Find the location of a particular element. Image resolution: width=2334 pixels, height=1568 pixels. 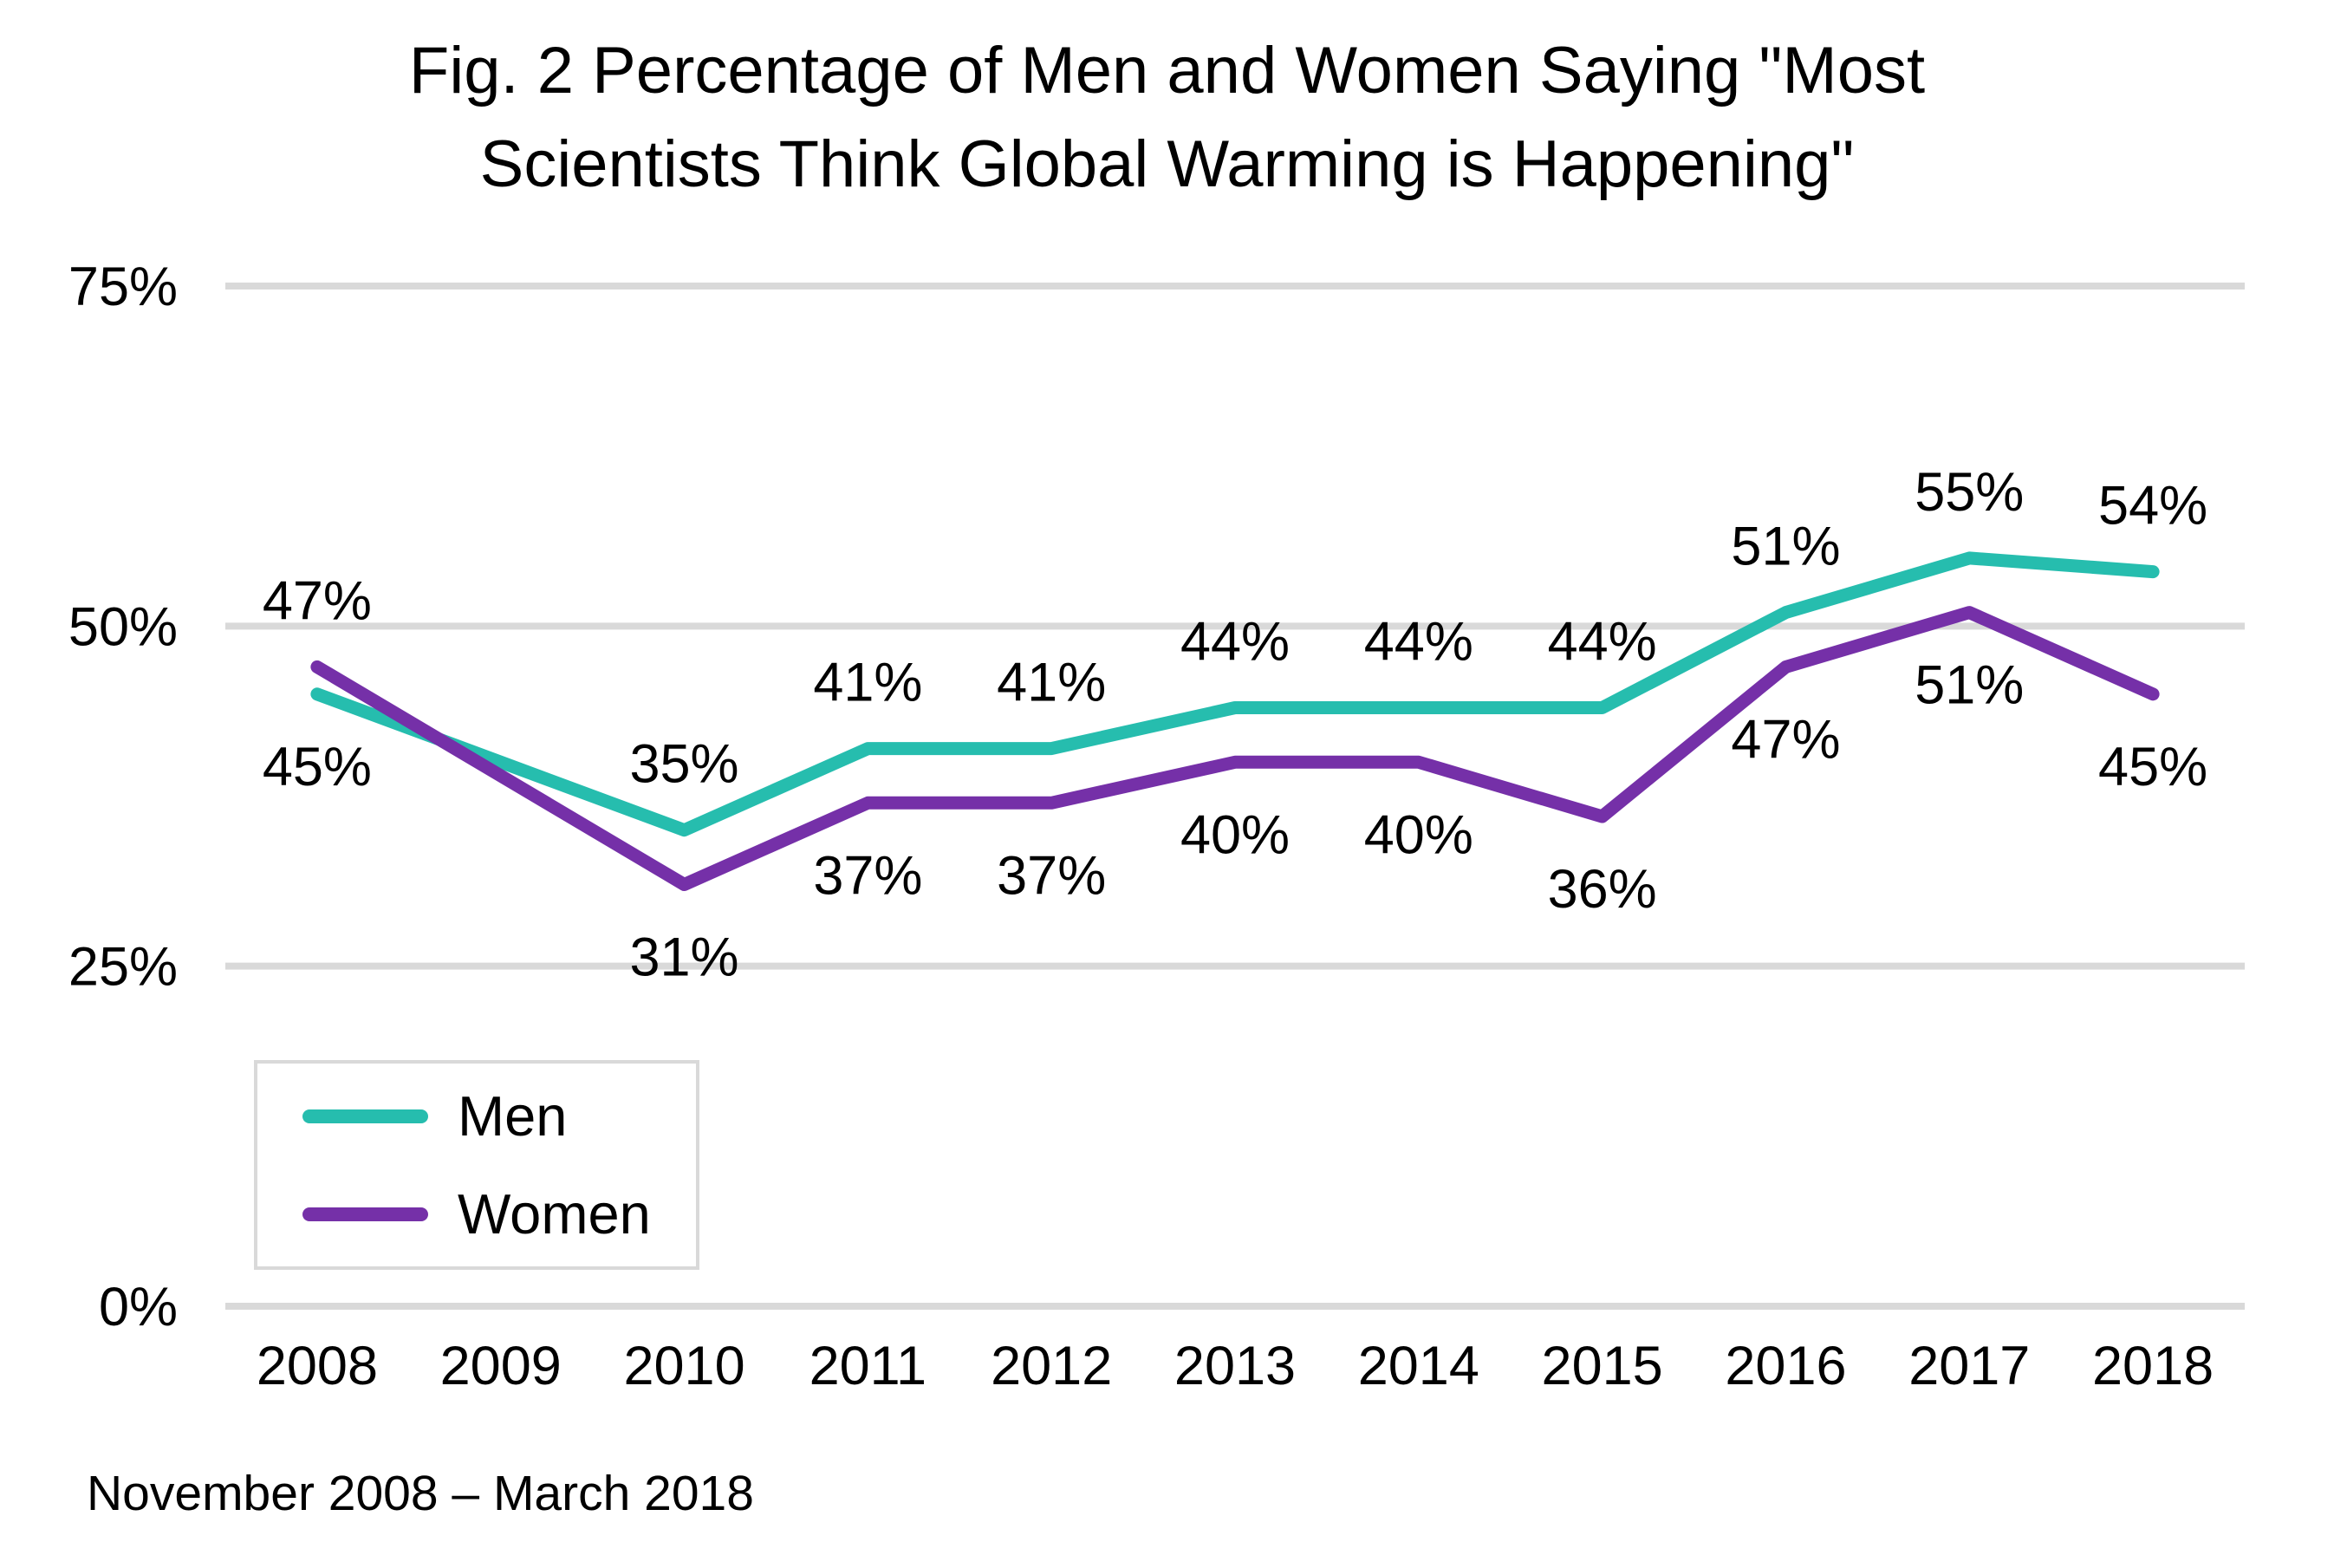

data-label-men-2008: 45% is located at coordinates (317, 767).